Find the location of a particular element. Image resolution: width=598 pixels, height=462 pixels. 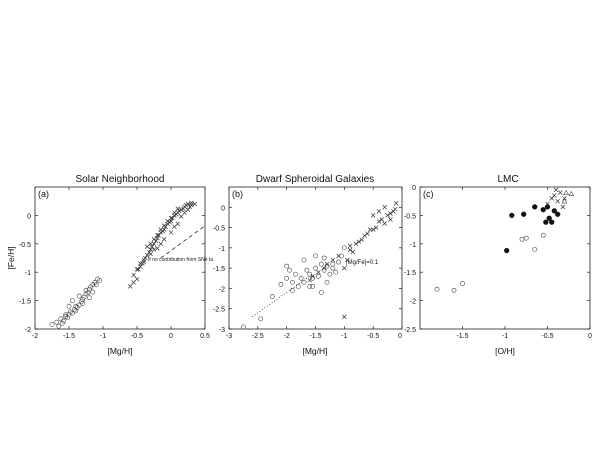

panel-a-ytick-label: -1.5 is located at coordinates (25, 302).